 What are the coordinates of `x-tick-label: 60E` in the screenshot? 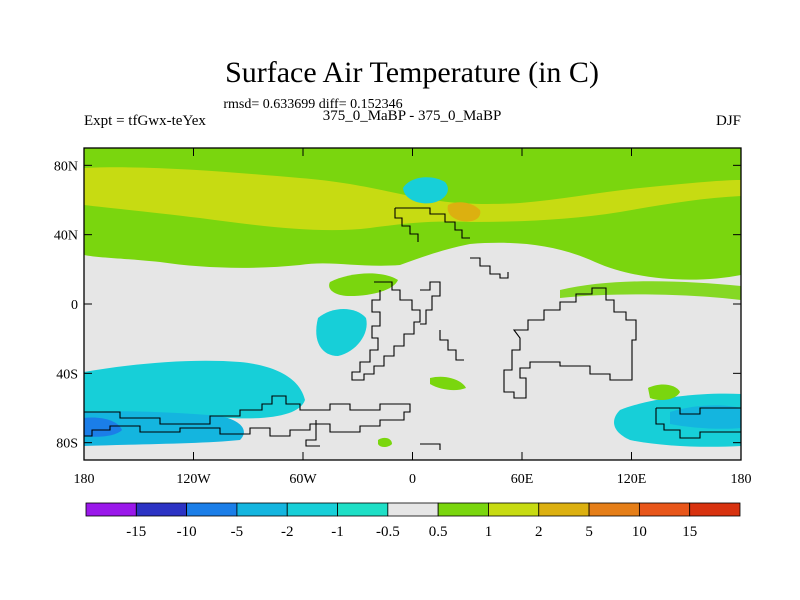 It's located at (522, 479).